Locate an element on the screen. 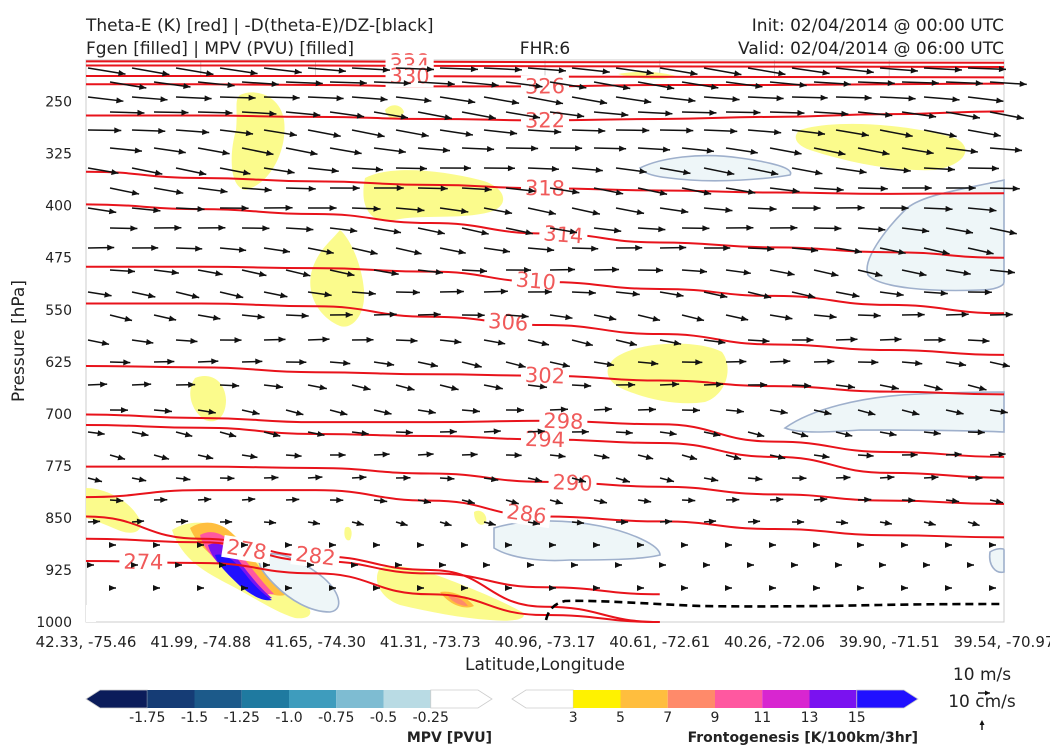 The image size is (1050, 750). x-axis-label: Latitude,Longitude is located at coordinates (545, 665).